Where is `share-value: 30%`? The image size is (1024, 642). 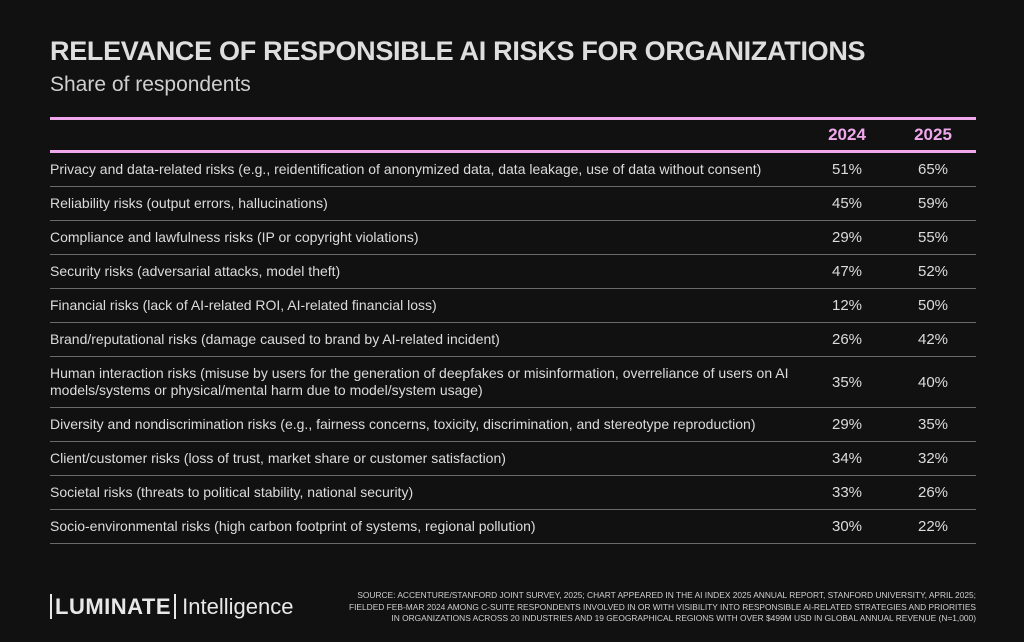
share-value: 30% is located at coordinates (847, 526).